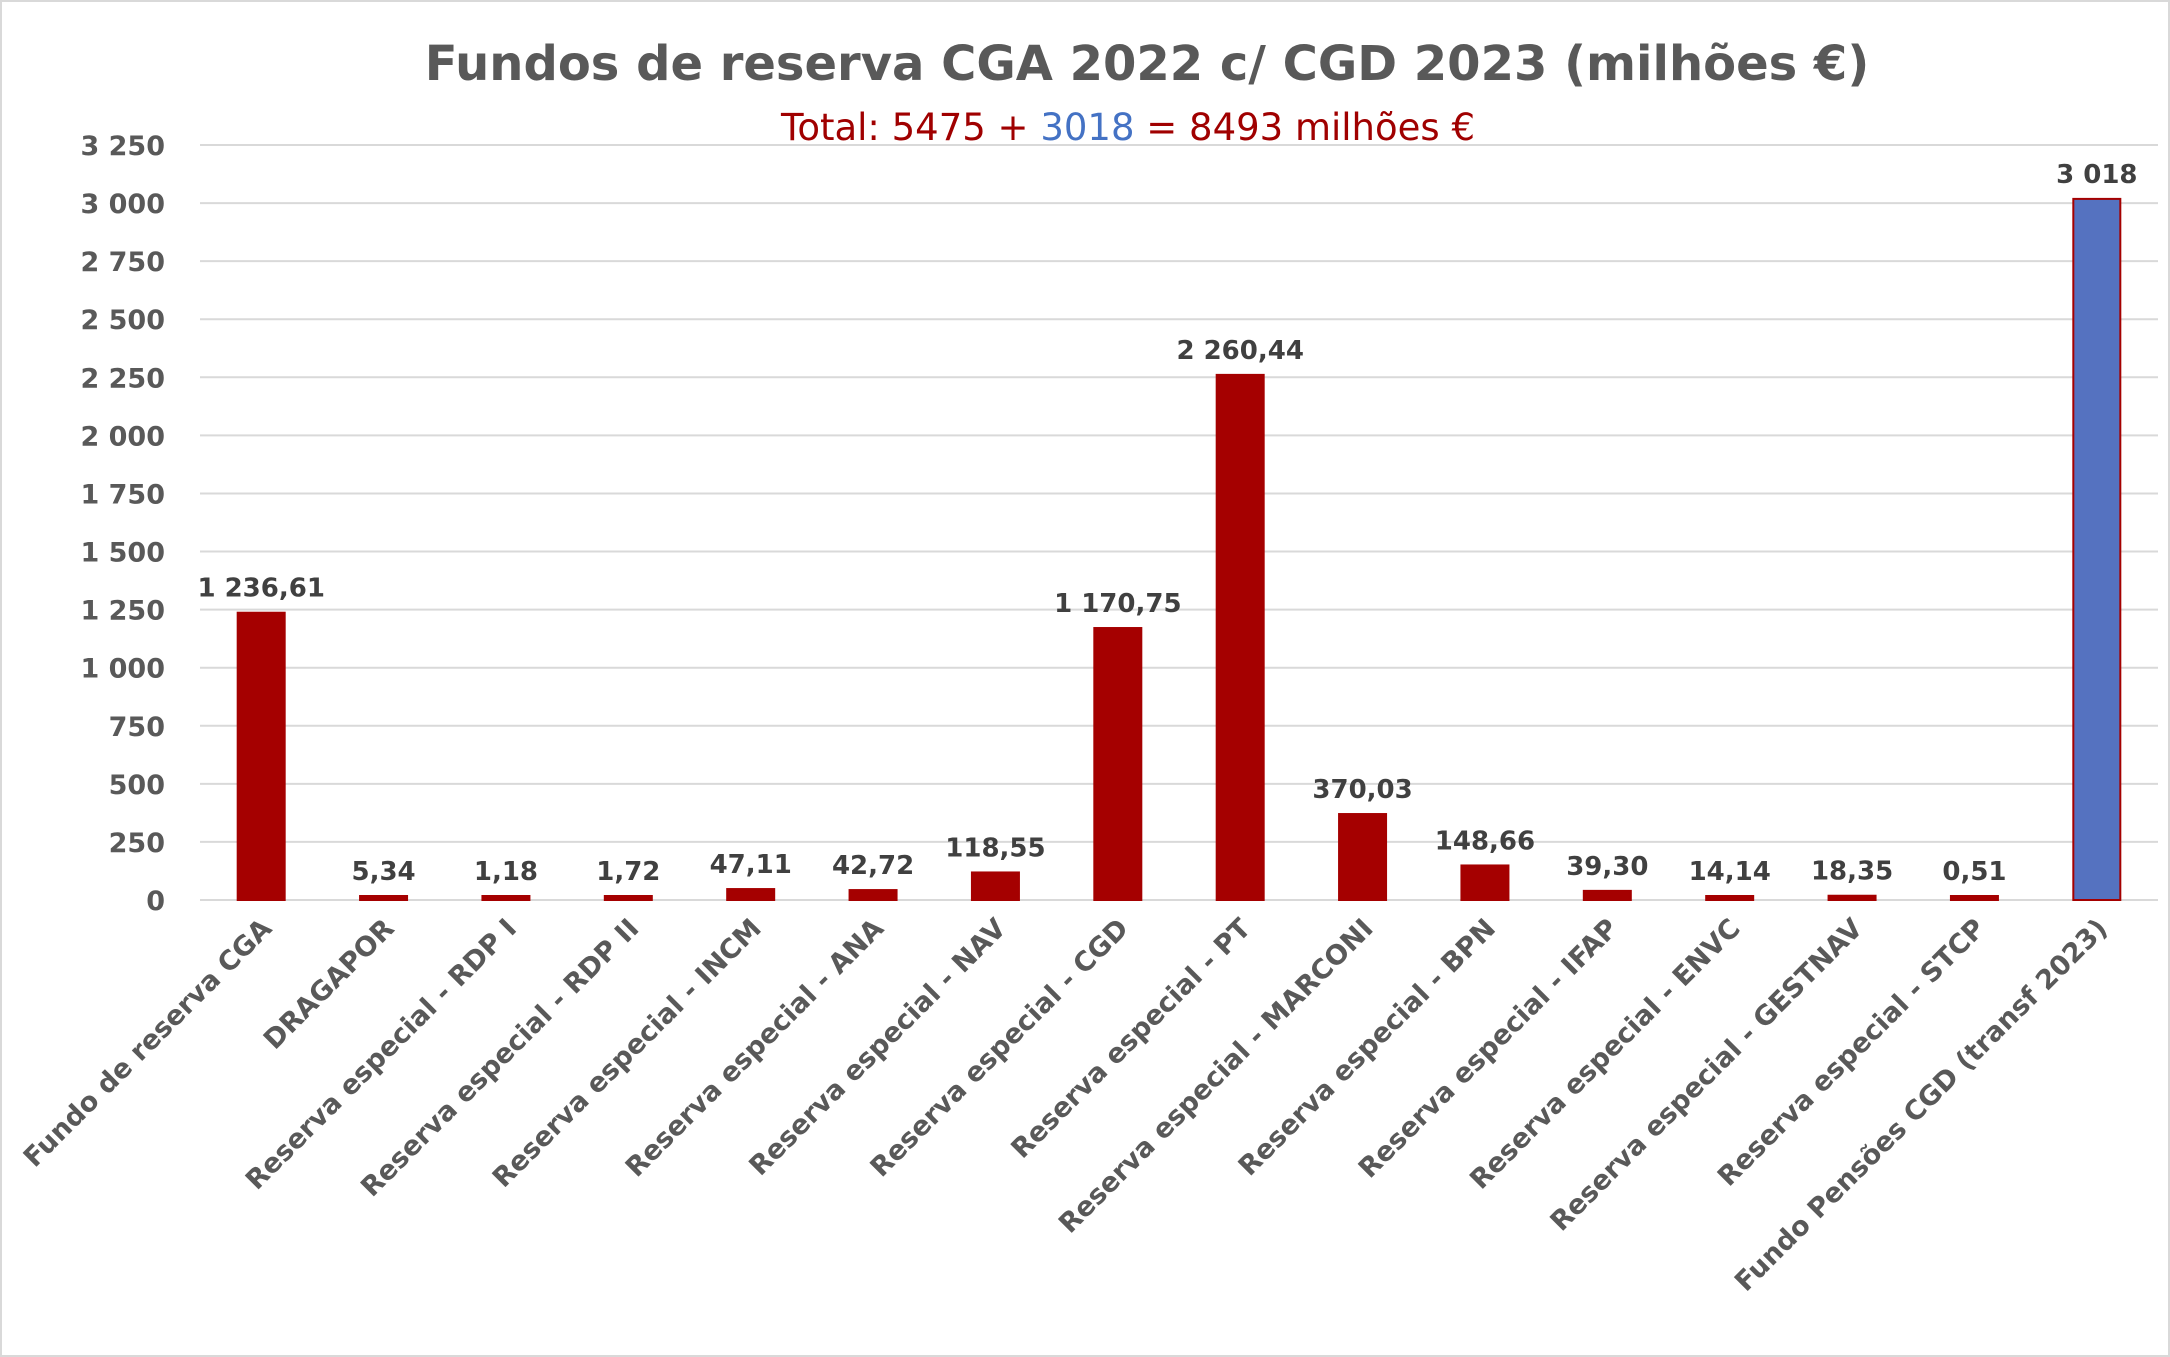 This screenshot has height=1357, width=2170. What do you see at coordinates (383, 872) in the screenshot?
I see `data-label: 5,34` at bounding box center [383, 872].